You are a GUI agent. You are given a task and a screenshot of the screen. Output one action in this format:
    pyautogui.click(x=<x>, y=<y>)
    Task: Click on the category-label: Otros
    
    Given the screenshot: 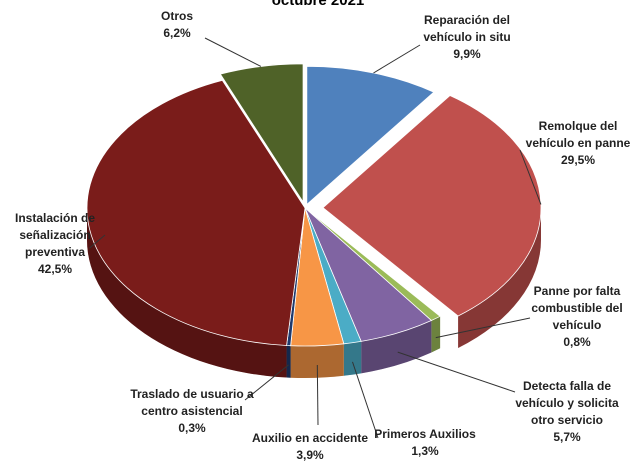 What is the action you would take?
    pyautogui.click(x=176, y=16)
    